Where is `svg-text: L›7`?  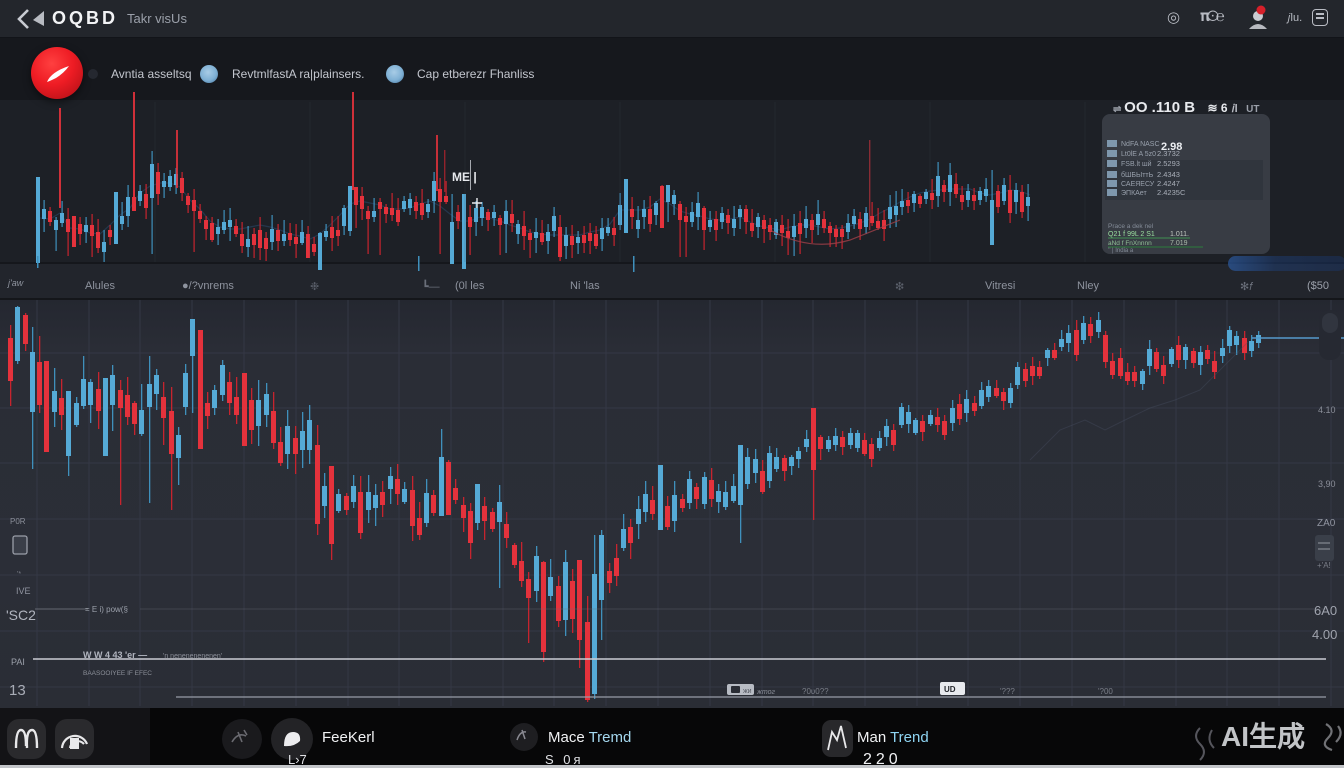 svg-text: L›7 is located at coordinates (297, 759).